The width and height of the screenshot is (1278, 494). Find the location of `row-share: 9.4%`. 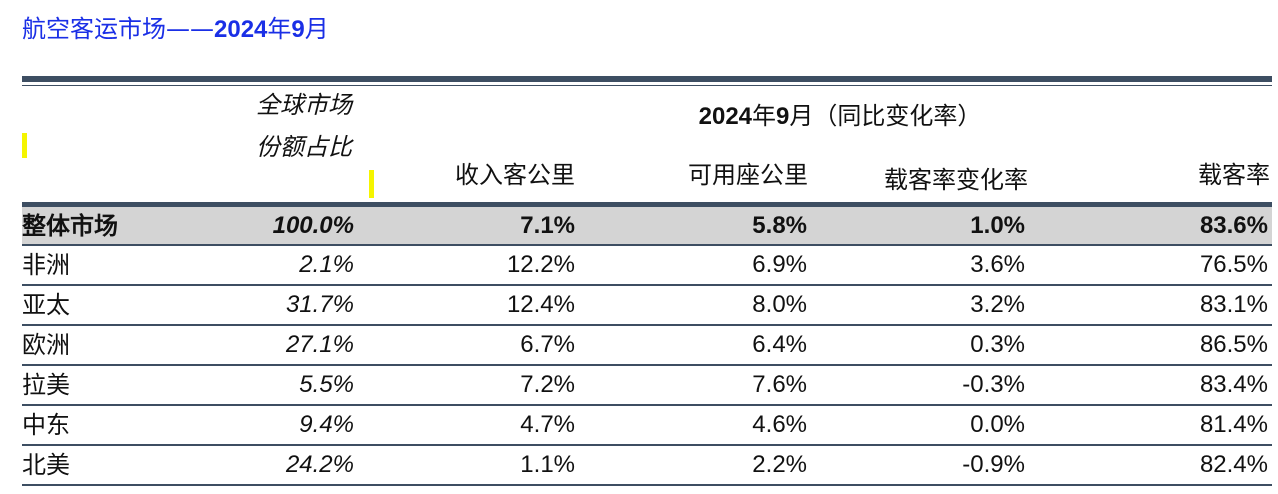

row-share: 9.4% is located at coordinates (326, 424).